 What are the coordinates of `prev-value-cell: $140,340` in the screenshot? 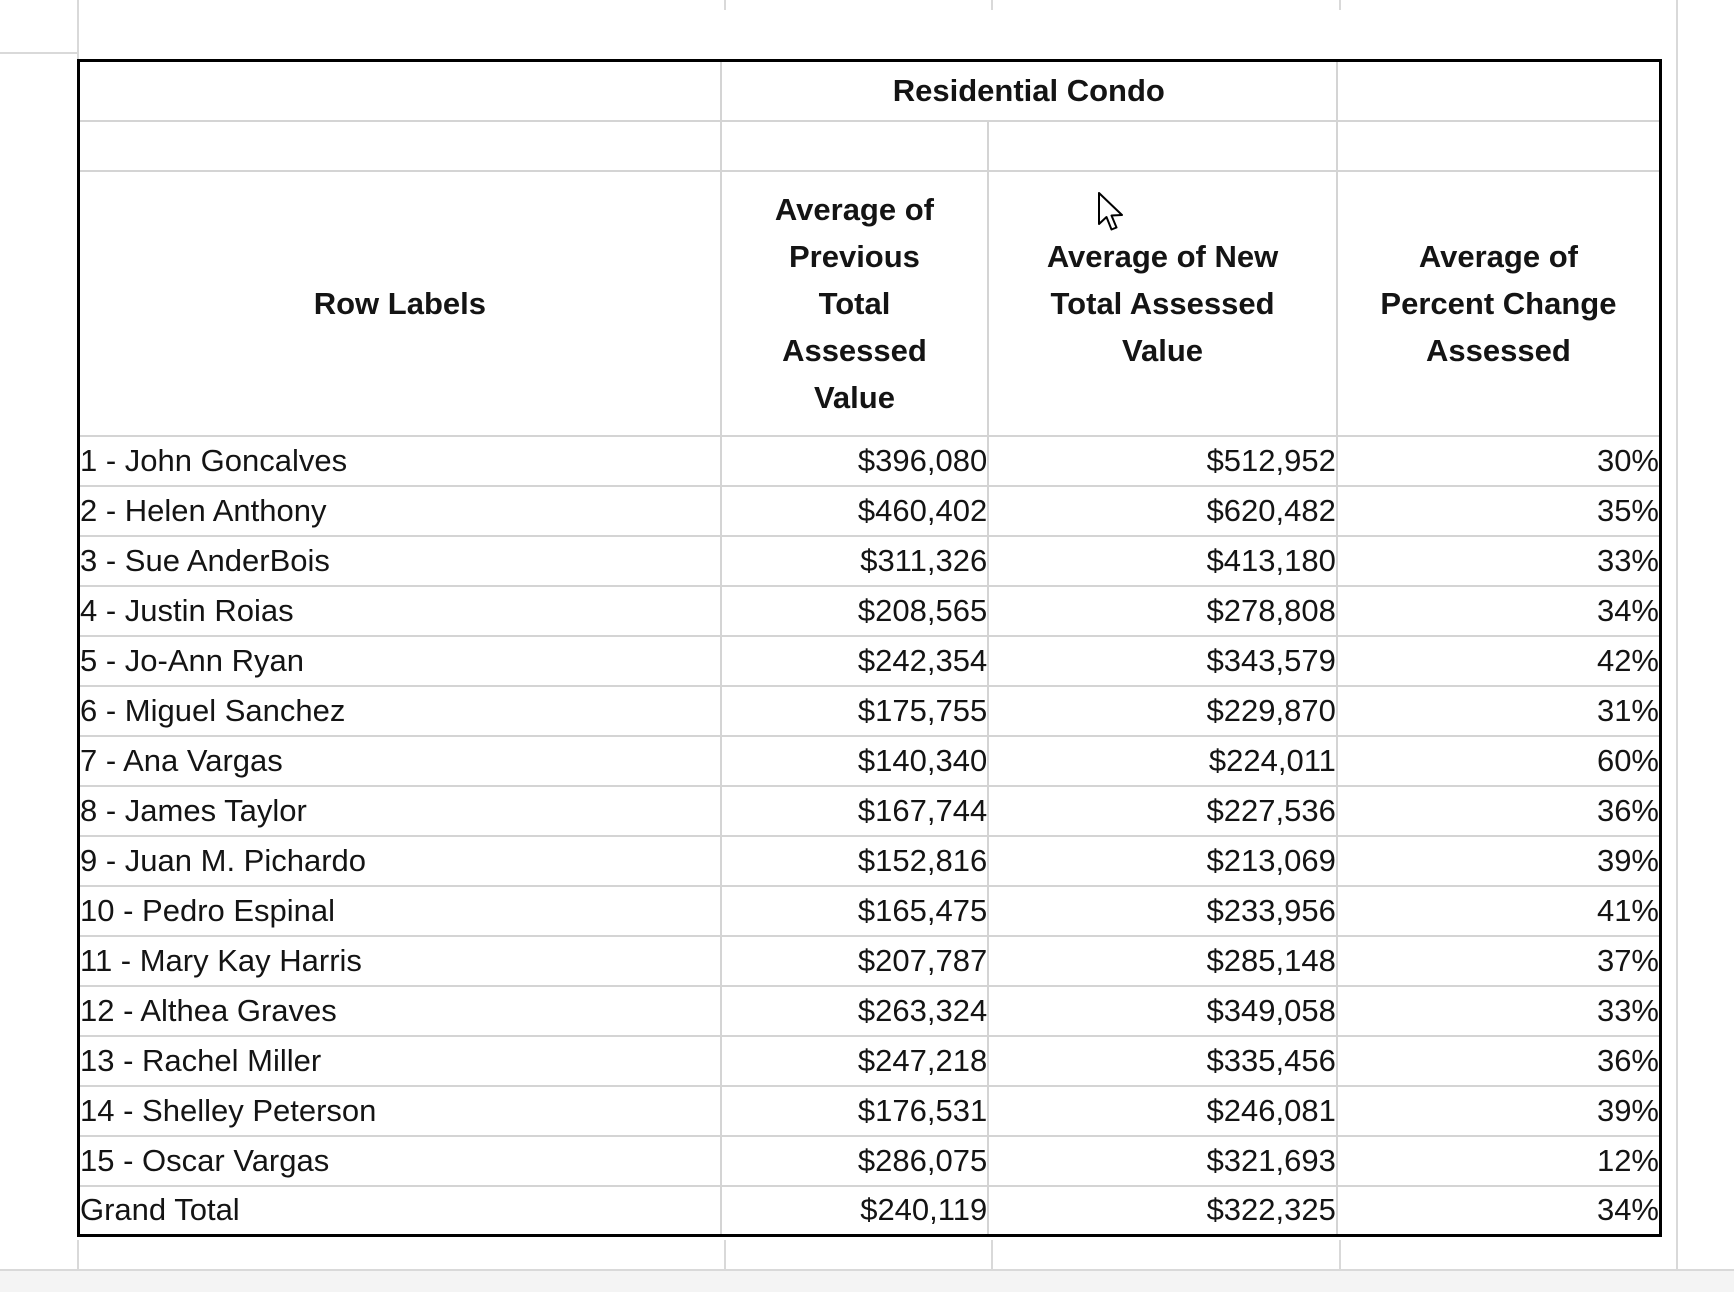 It's located at (854, 760).